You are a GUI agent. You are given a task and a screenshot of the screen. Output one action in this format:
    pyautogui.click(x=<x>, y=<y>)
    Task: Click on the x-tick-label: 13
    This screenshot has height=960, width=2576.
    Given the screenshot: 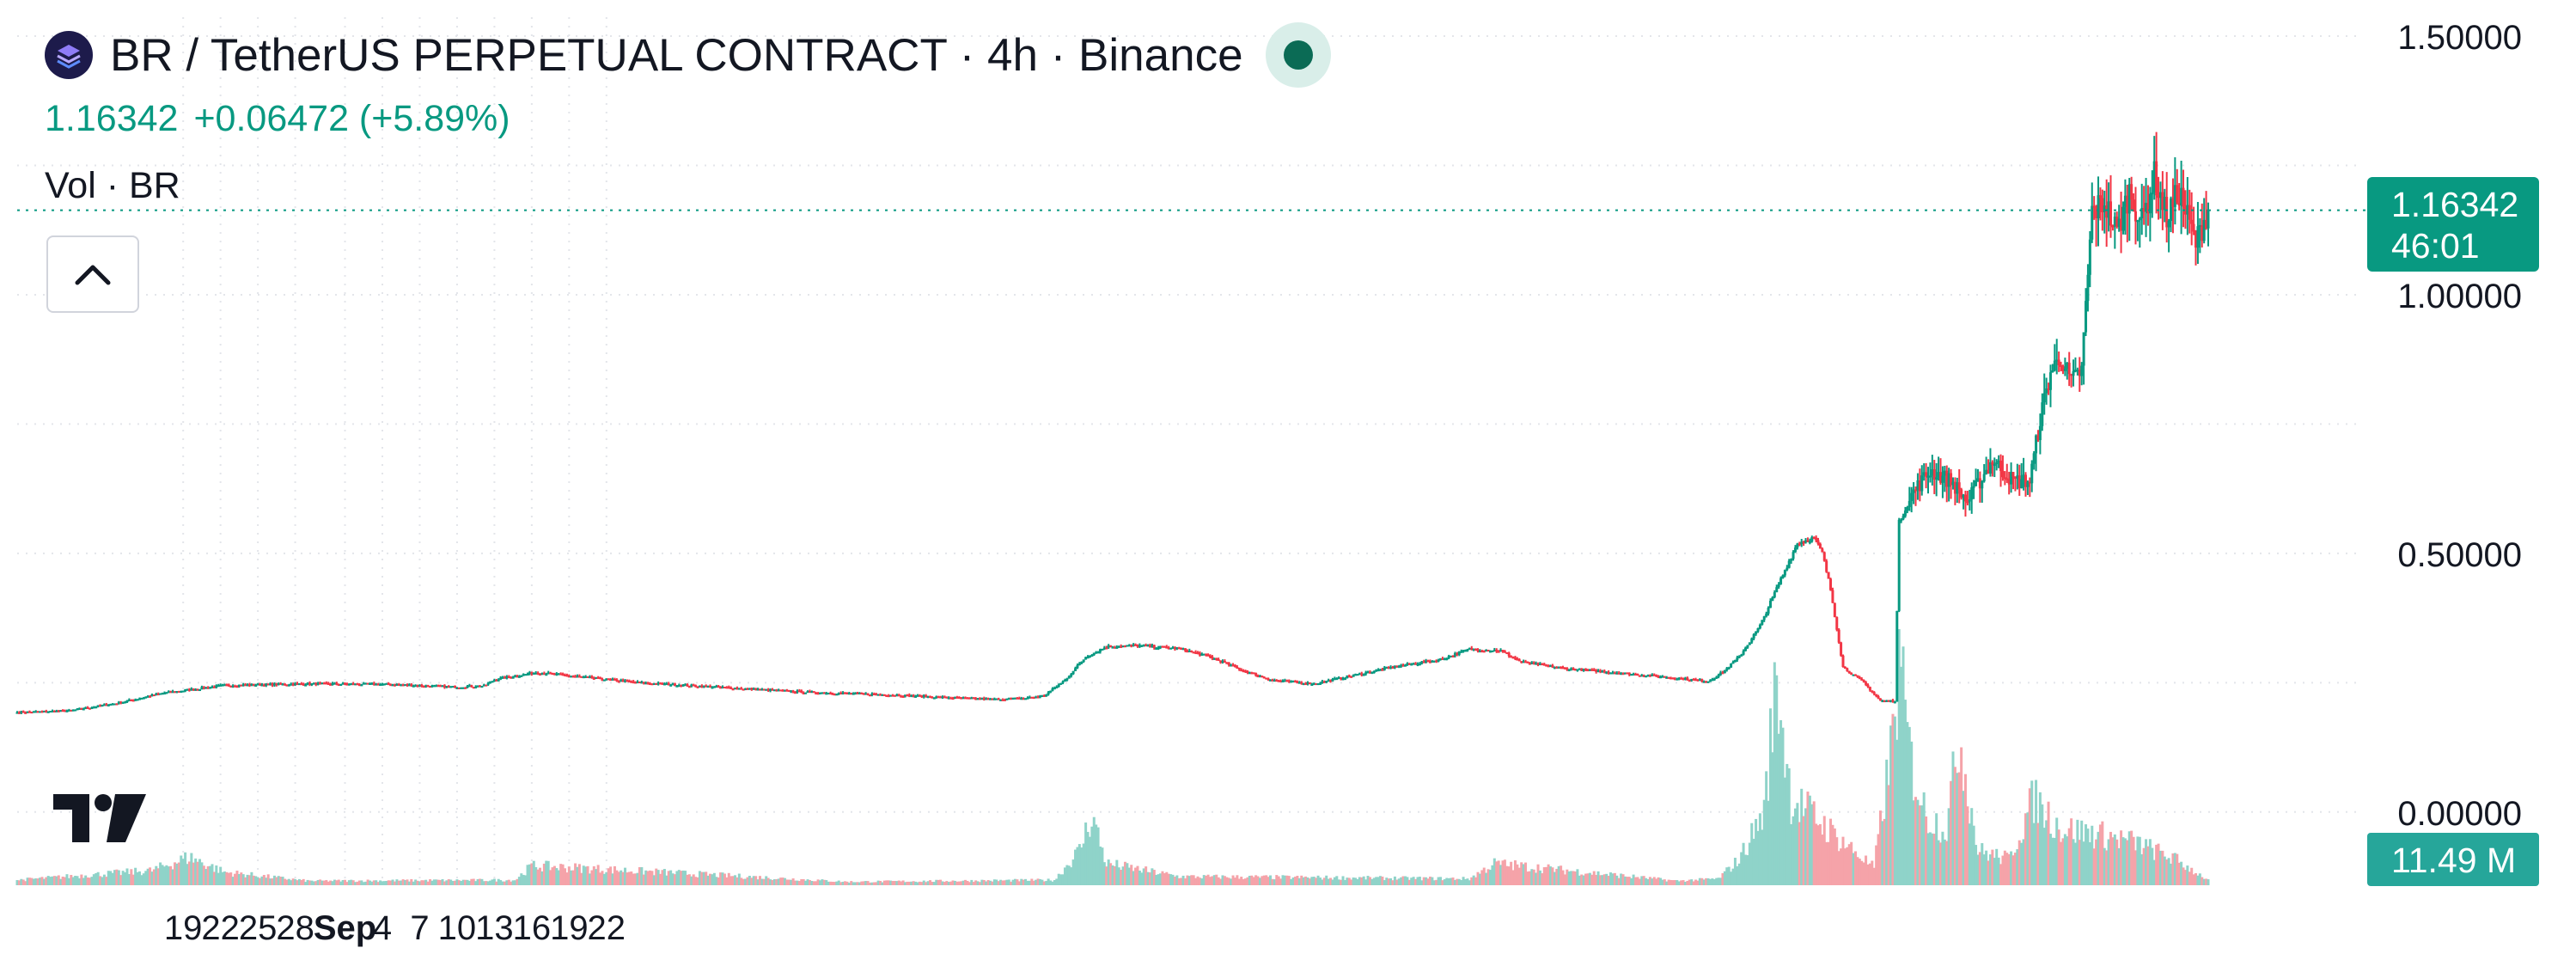 What is the action you would take?
    pyautogui.click(x=494, y=928)
    